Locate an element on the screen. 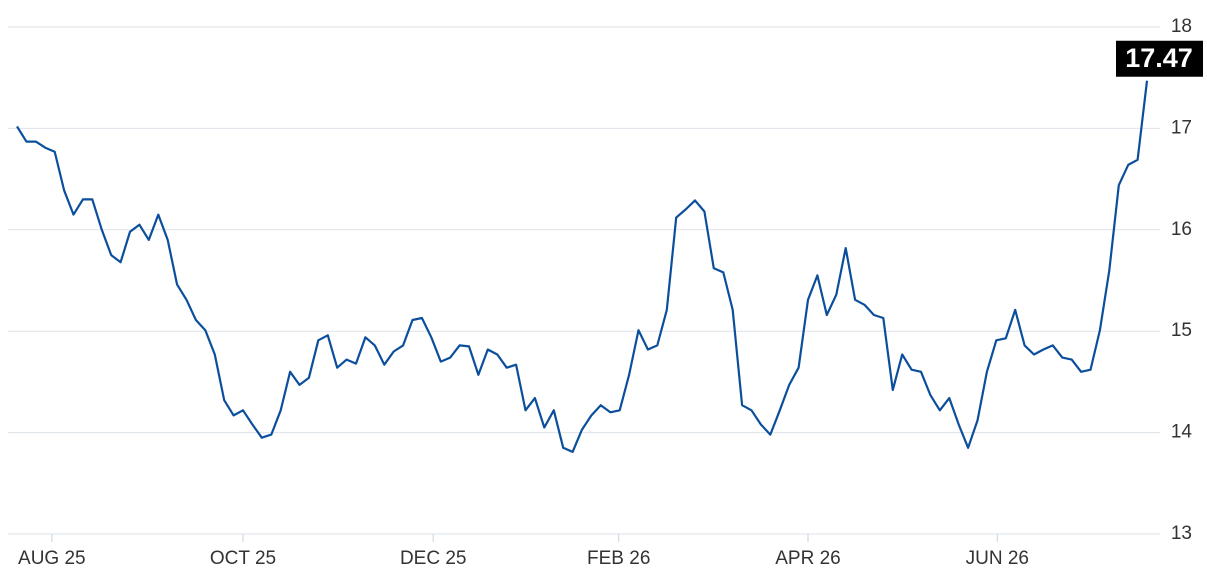 The image size is (1207, 576). last-value-label: 17.47 is located at coordinates (1159, 58).